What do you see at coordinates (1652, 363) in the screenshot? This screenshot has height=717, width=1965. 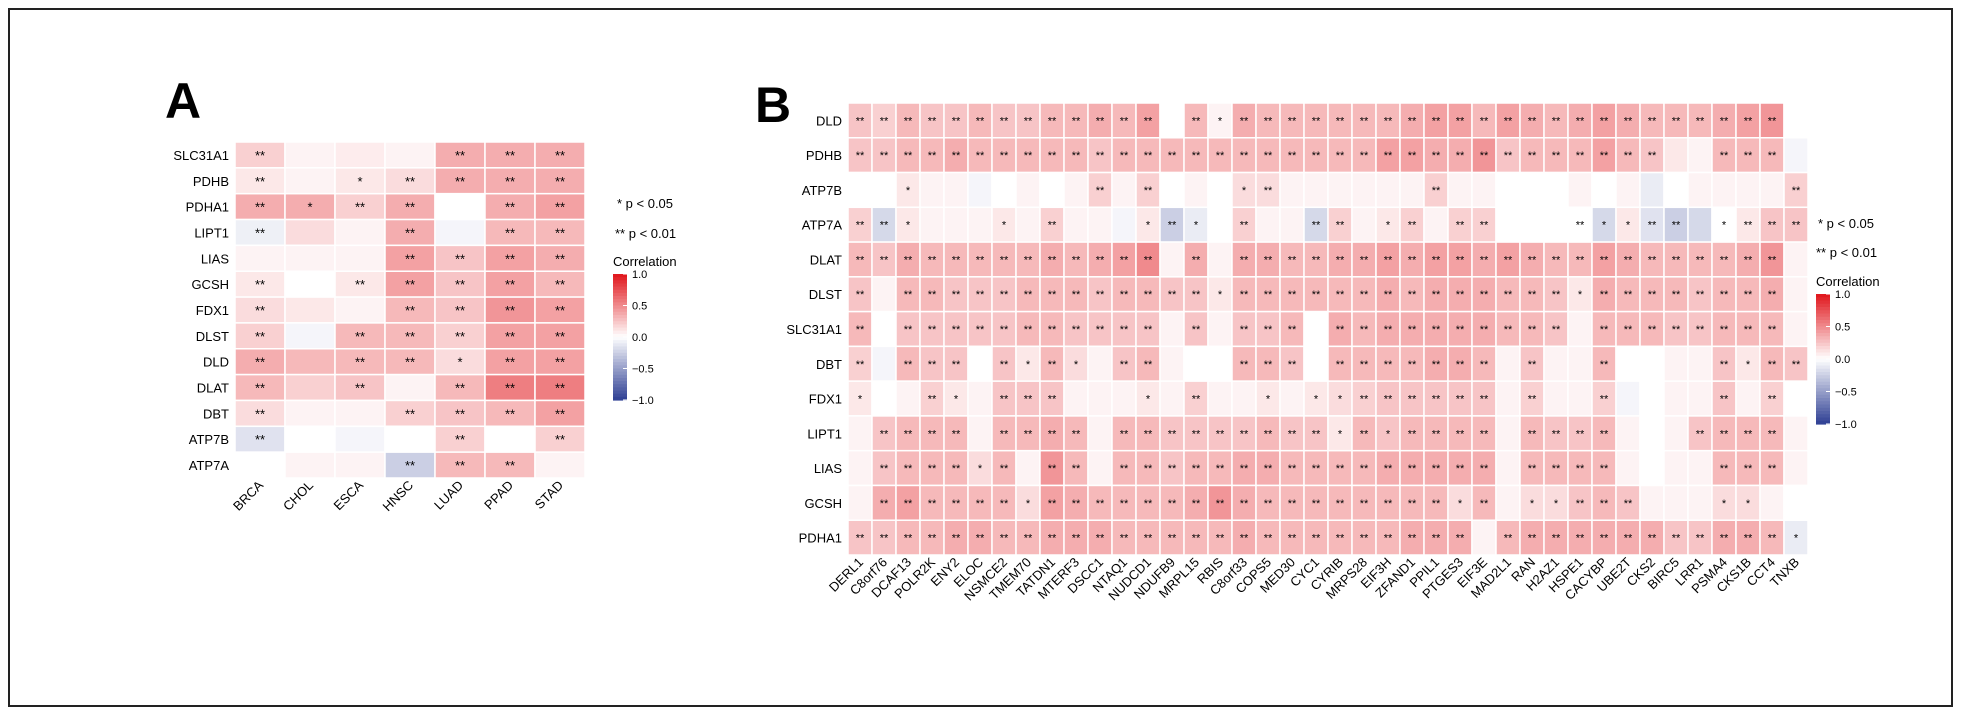 I see `panel-b-cell-dbt-cks2` at bounding box center [1652, 363].